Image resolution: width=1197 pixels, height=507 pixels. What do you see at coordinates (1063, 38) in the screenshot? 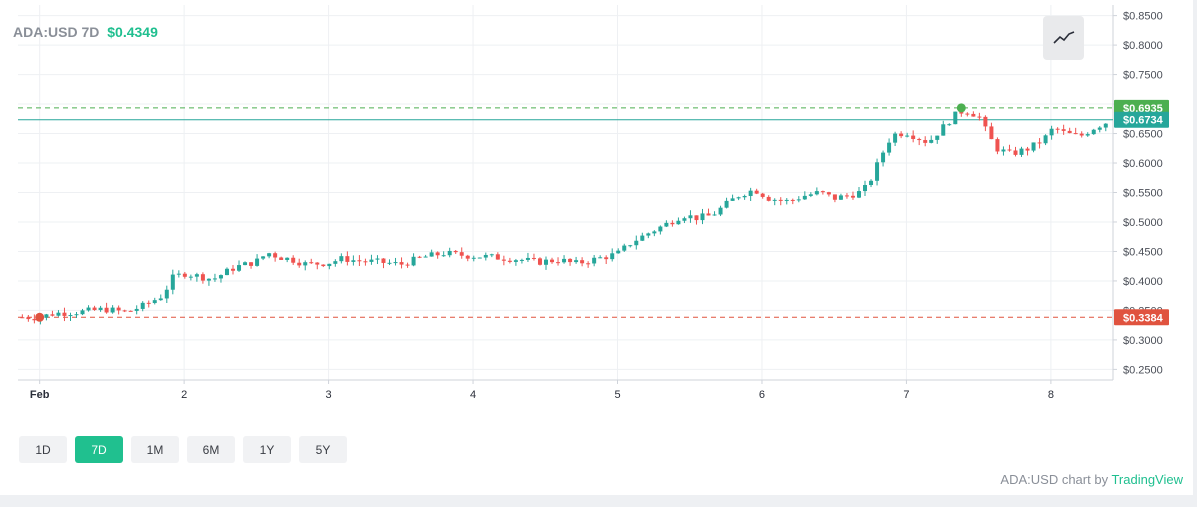
I see `chart-type-button` at bounding box center [1063, 38].